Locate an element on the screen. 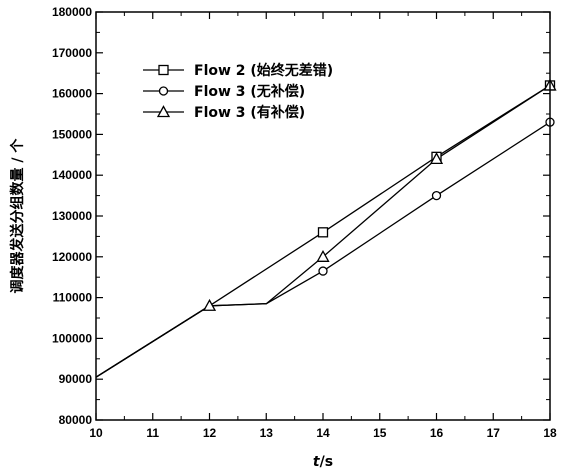 The height and width of the screenshot is (471, 563). x-axis-title-unit: /s is located at coordinates (326, 462).